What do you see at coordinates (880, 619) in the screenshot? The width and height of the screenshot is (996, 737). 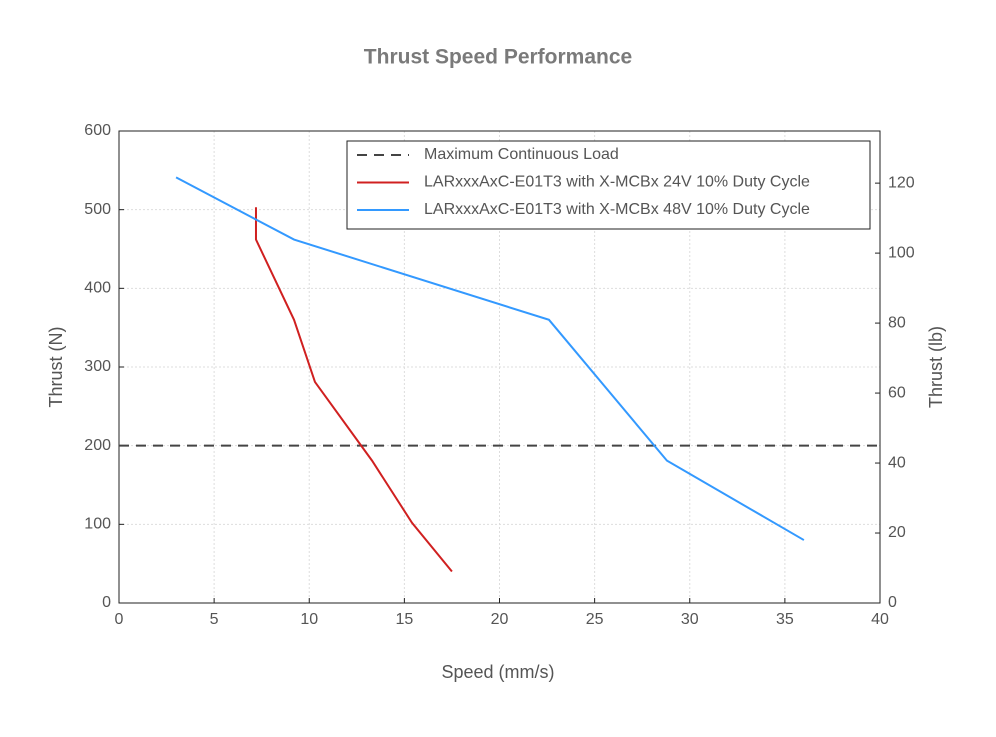 I see `x-tick-label: 40` at bounding box center [880, 619].